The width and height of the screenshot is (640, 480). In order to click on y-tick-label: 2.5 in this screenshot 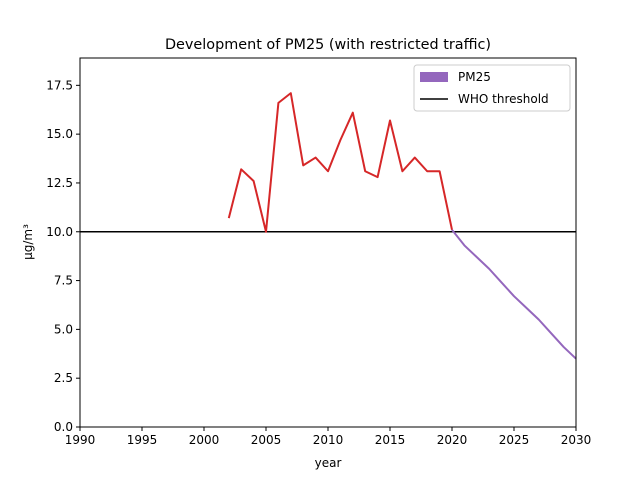, I will do `click(63, 378)`.